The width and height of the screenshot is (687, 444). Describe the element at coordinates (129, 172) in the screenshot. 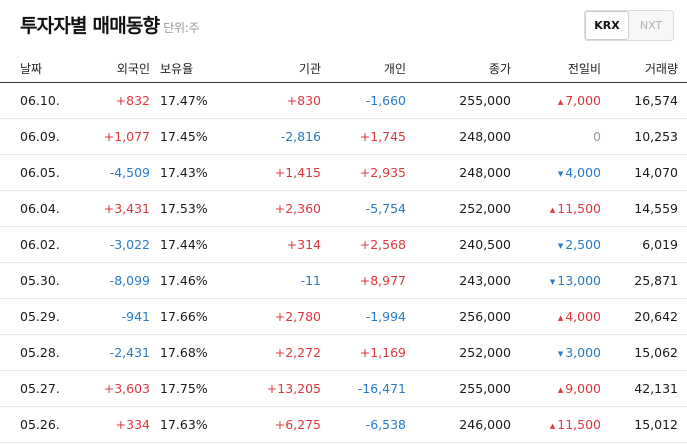

I see `foreign-net-cell: -4,509` at that location.